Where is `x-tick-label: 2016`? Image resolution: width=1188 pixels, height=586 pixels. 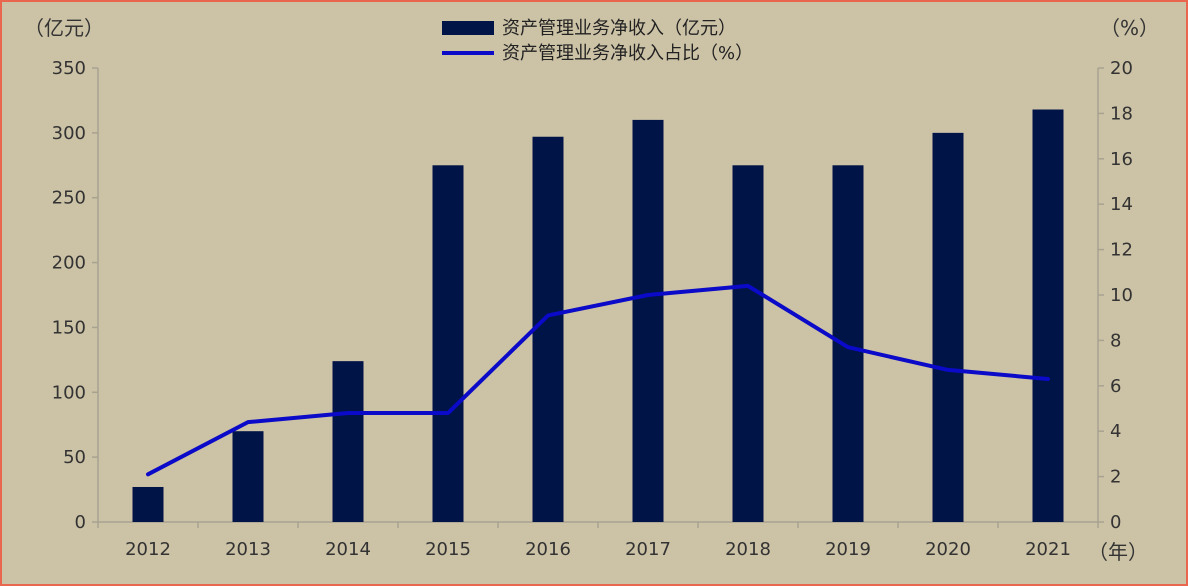
x-tick-label: 2016 is located at coordinates (548, 549).